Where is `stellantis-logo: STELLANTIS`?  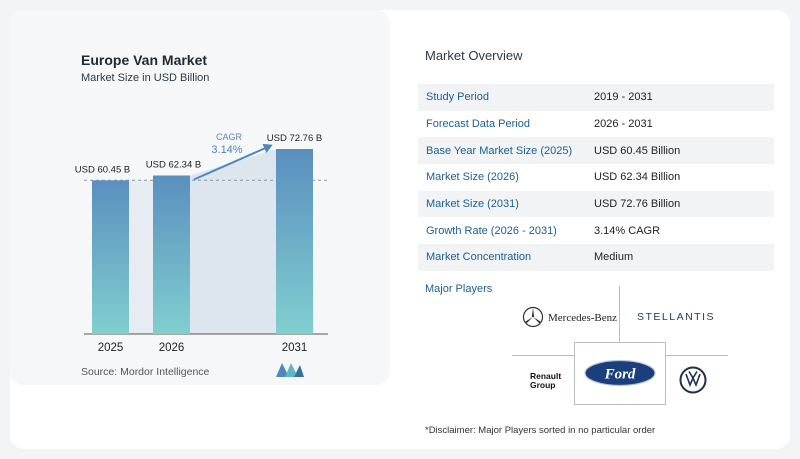
stellantis-logo: STELLANTIS is located at coordinates (676, 317).